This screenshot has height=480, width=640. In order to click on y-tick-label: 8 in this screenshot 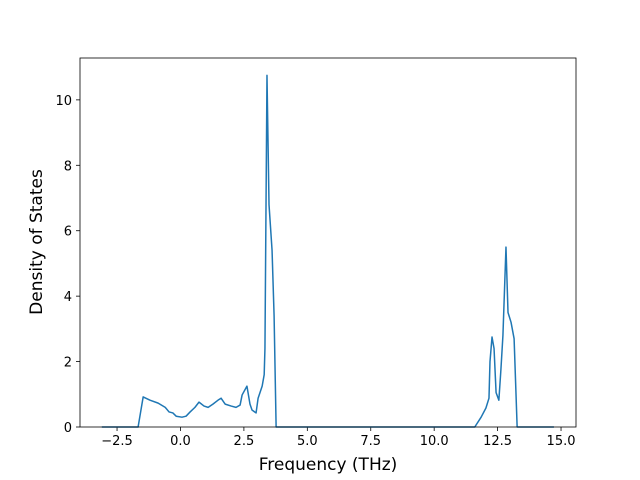, I will do `click(68, 166)`.